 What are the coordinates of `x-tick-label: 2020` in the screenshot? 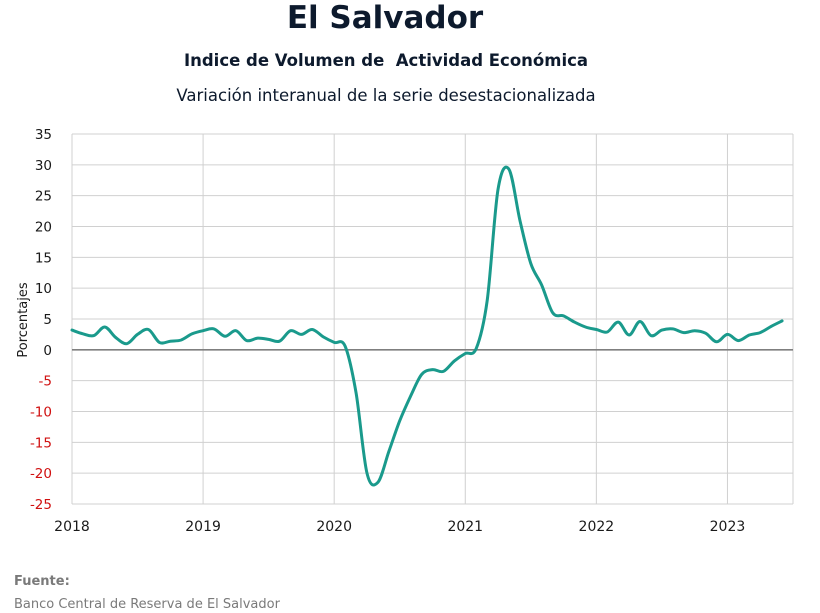 It's located at (334, 527).